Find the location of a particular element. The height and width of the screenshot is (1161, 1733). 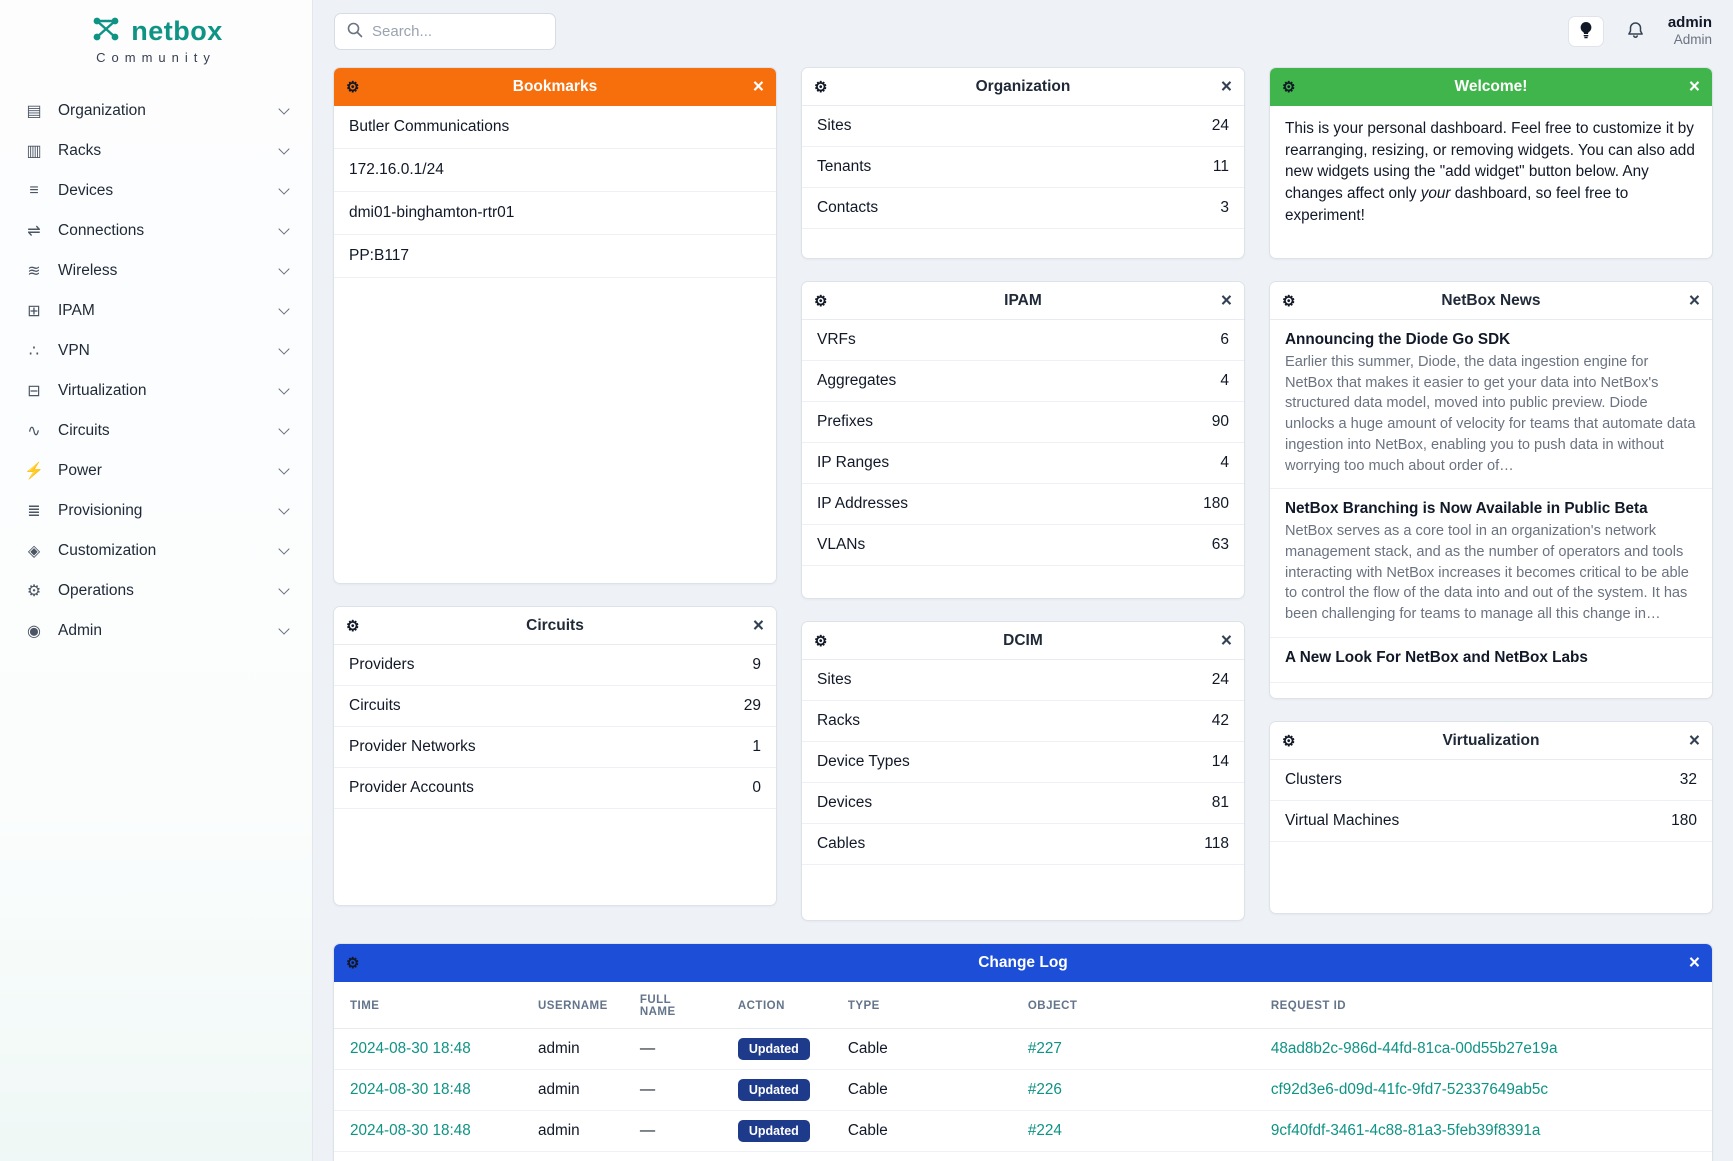

username: admin is located at coordinates (1689, 23).